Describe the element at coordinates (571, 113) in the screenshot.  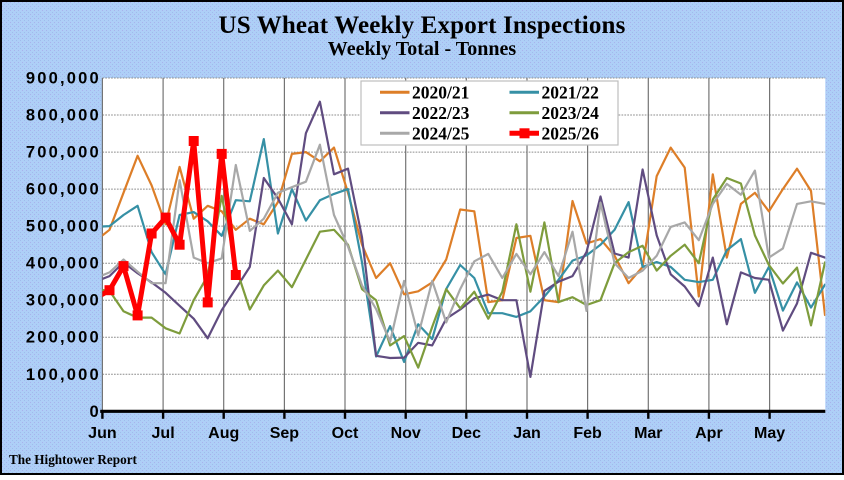
I see `svg-text: 2023/24` at that location.